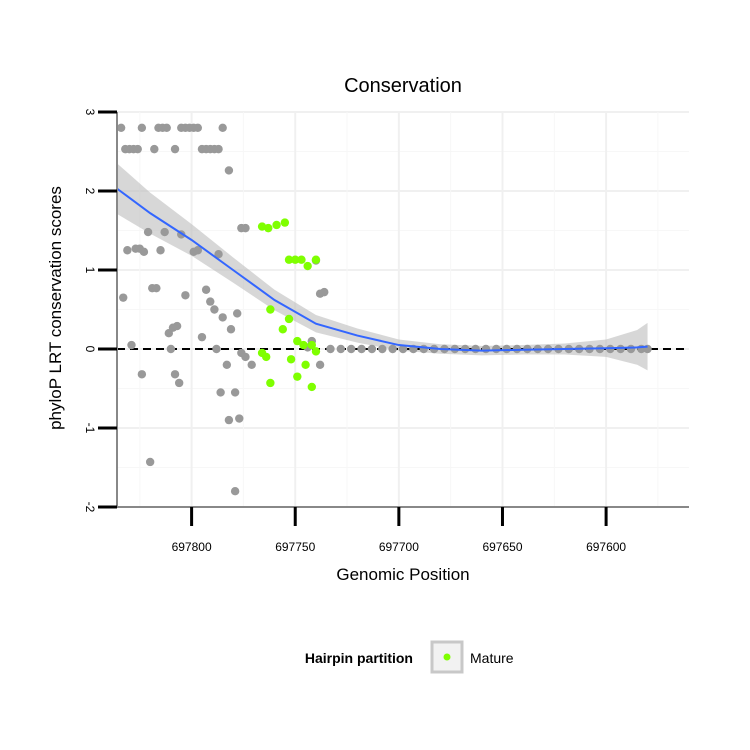 Image resolution: width=750 pixels, height=750 pixels. Describe the element at coordinates (55, 308) in the screenshot. I see `y-axis-title: phyloP LRT conservation scores` at that location.